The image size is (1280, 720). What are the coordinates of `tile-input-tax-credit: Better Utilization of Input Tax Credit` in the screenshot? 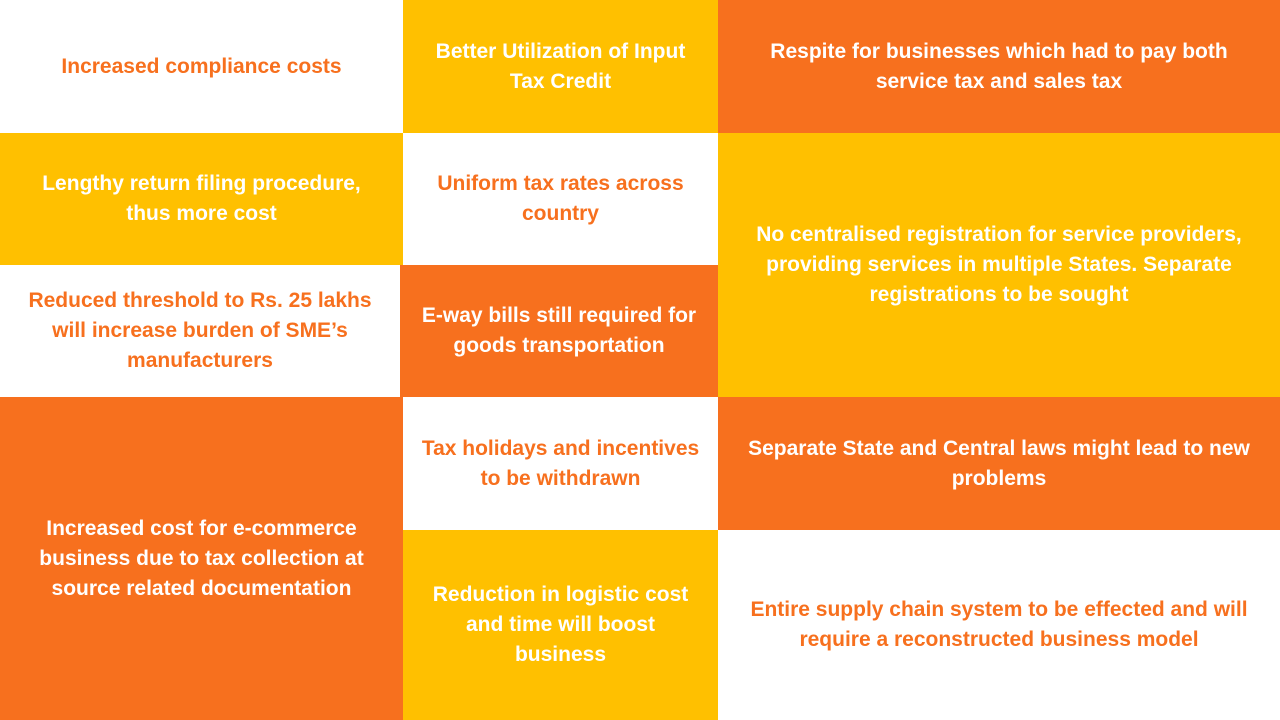 It's located at (560, 66).